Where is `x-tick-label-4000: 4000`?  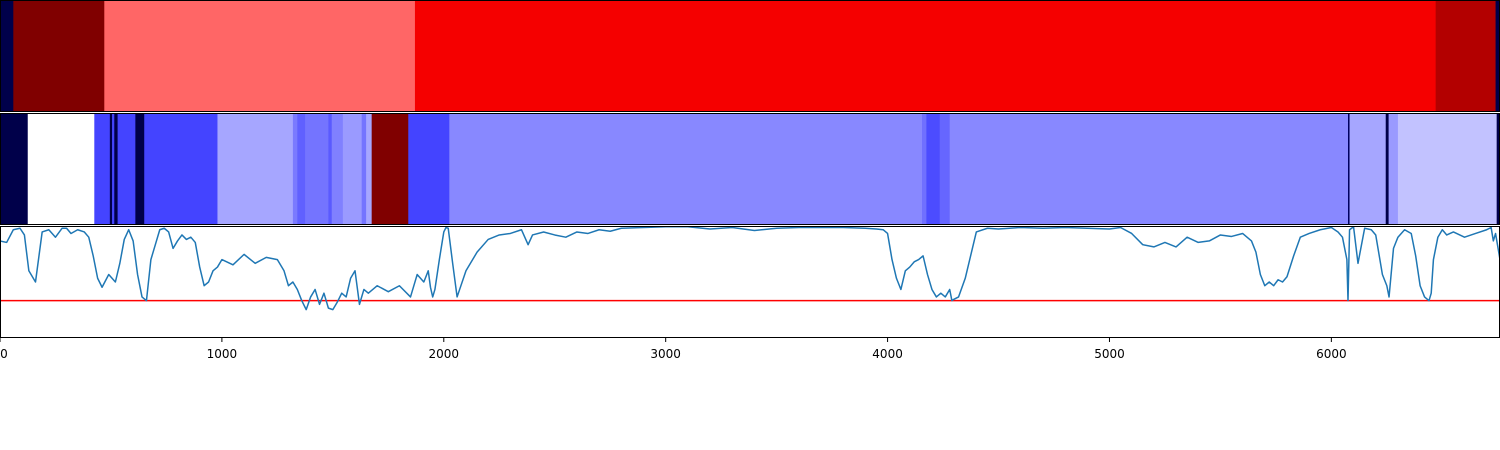
x-tick-label-4000: 4000 is located at coordinates (887, 354).